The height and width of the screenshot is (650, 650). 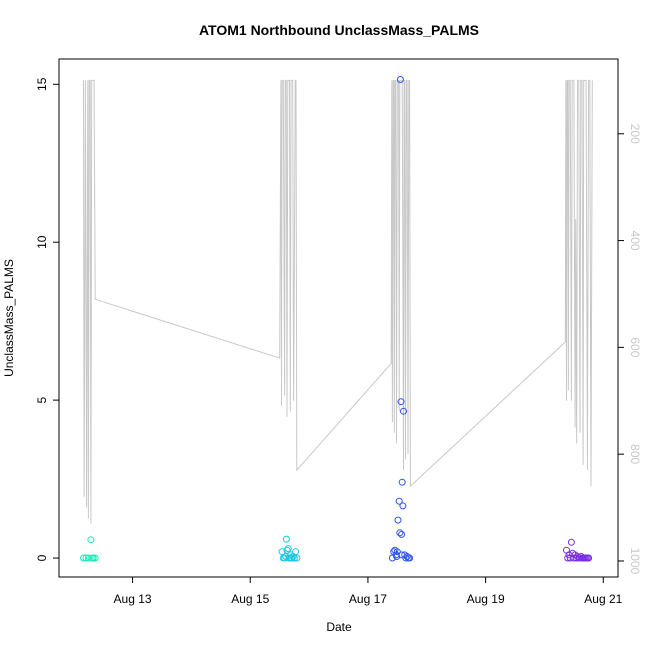 What do you see at coordinates (42, 242) in the screenshot?
I see `y-tick-label: 10` at bounding box center [42, 242].